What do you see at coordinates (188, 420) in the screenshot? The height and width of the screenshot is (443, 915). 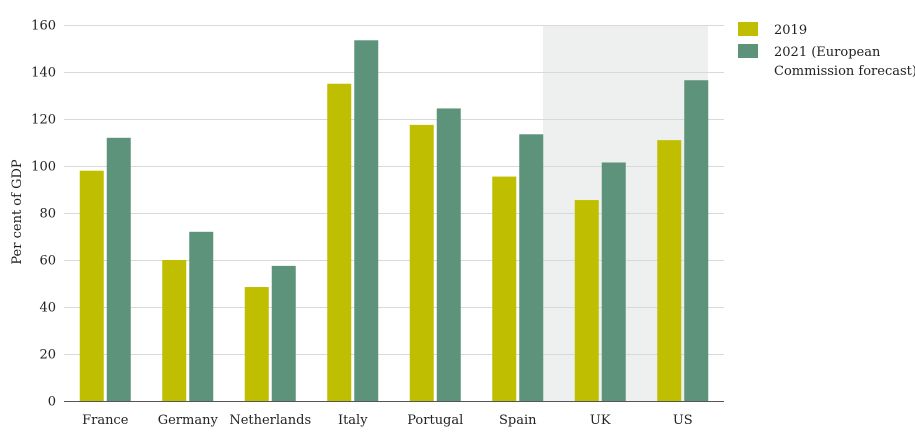 I see `x-tick-label: Germany` at bounding box center [188, 420].